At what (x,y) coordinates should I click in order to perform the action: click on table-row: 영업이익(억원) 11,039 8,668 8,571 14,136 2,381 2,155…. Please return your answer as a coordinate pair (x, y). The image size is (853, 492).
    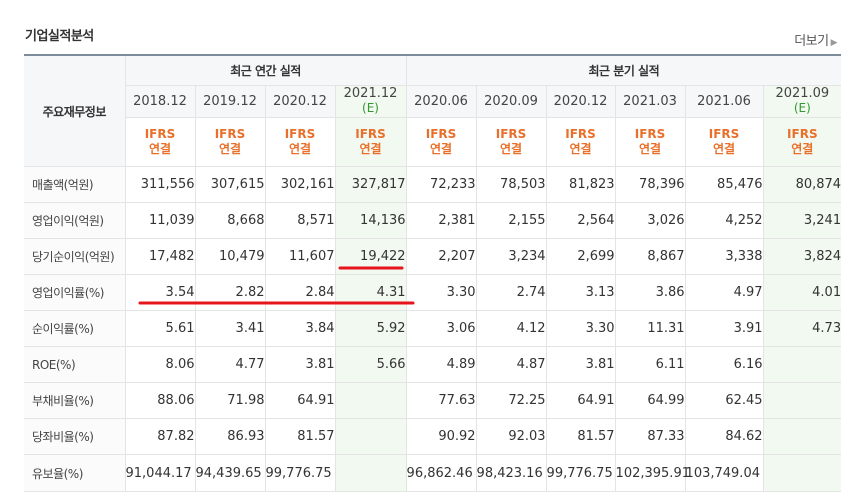
    Looking at the image, I should click on (433, 220).